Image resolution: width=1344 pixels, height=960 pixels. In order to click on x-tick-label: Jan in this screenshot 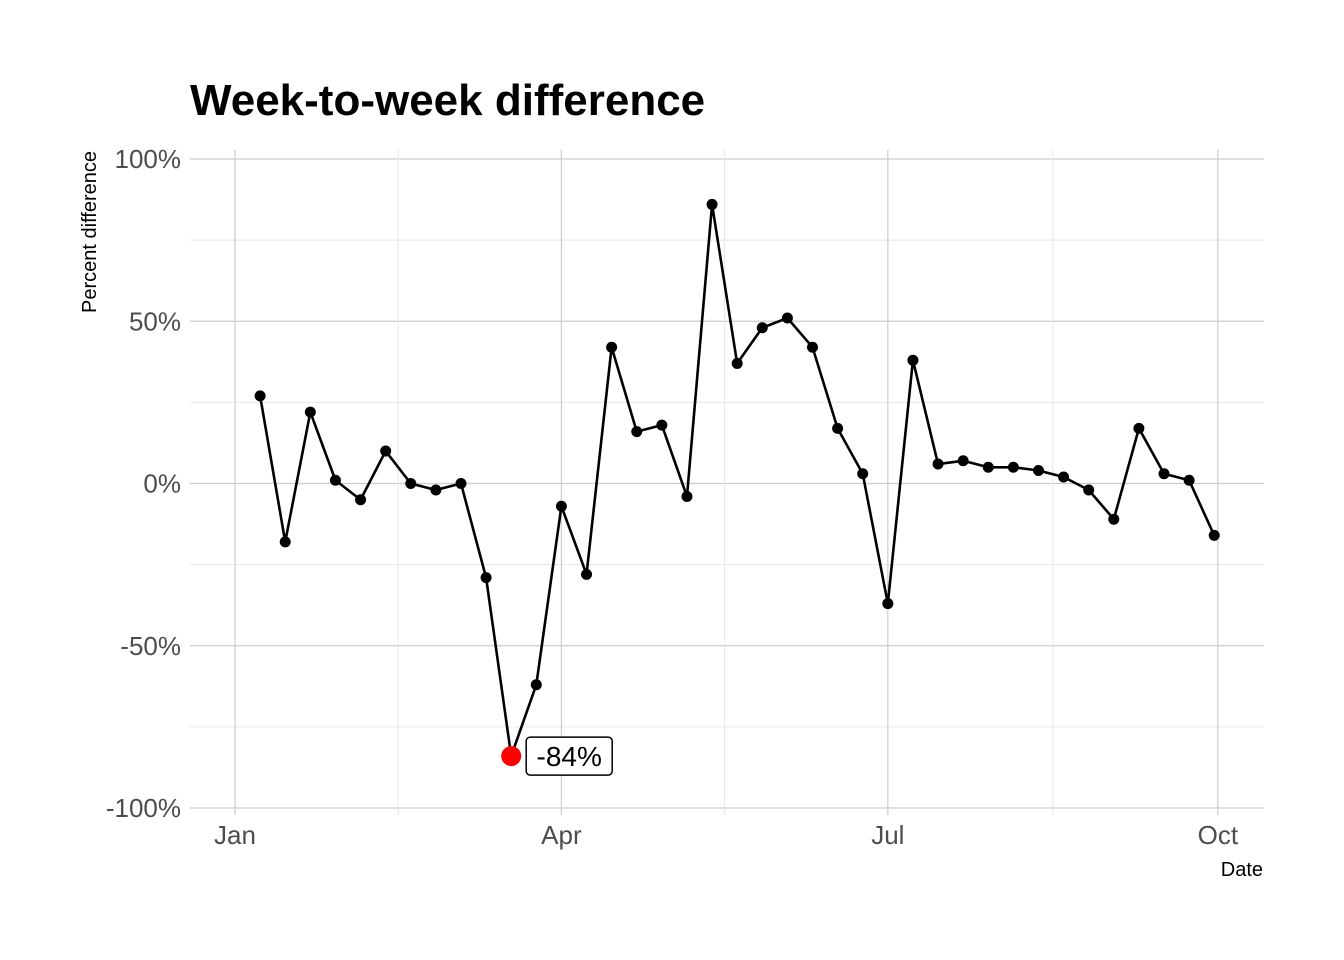, I will do `click(235, 835)`.